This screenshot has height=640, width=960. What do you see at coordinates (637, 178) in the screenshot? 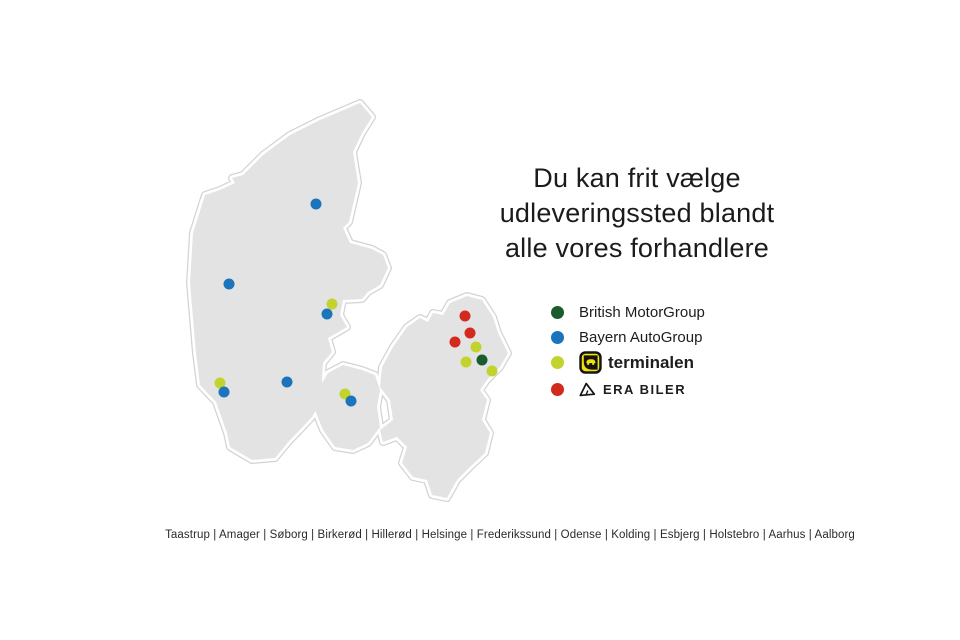
I see `headline-line-1: Du kan frit vælge` at bounding box center [637, 178].